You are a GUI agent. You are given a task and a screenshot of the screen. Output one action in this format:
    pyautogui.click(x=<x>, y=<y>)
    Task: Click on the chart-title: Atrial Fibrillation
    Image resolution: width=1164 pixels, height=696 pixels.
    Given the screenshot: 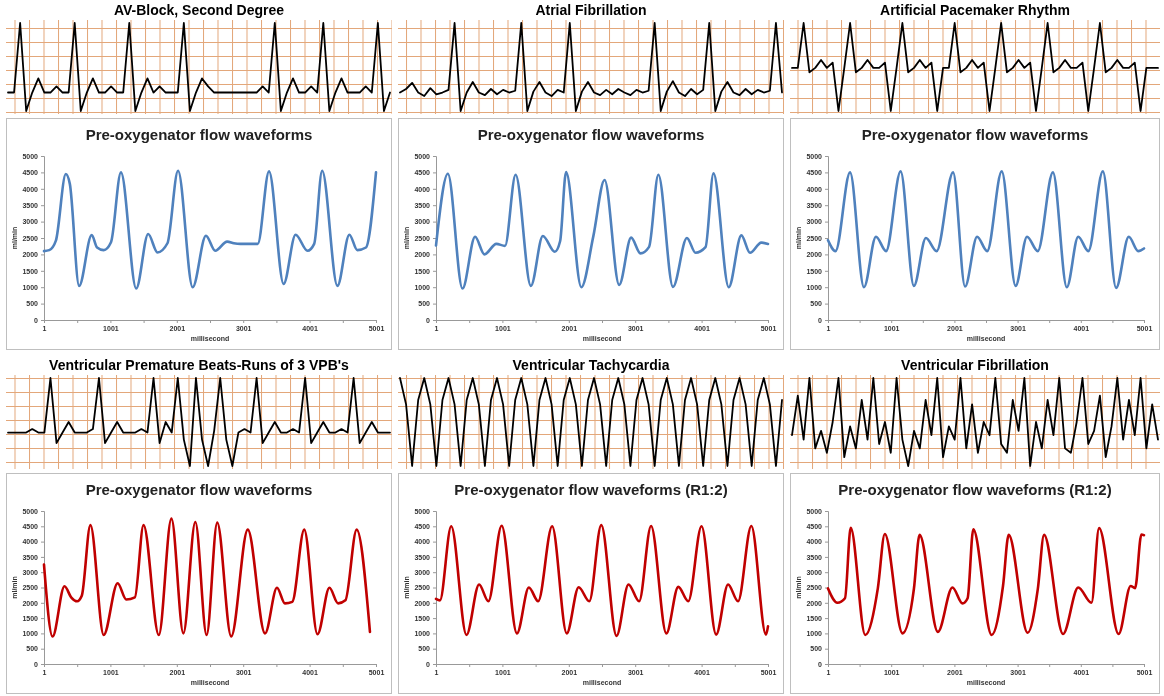 What is the action you would take?
    pyautogui.click(x=591, y=10)
    